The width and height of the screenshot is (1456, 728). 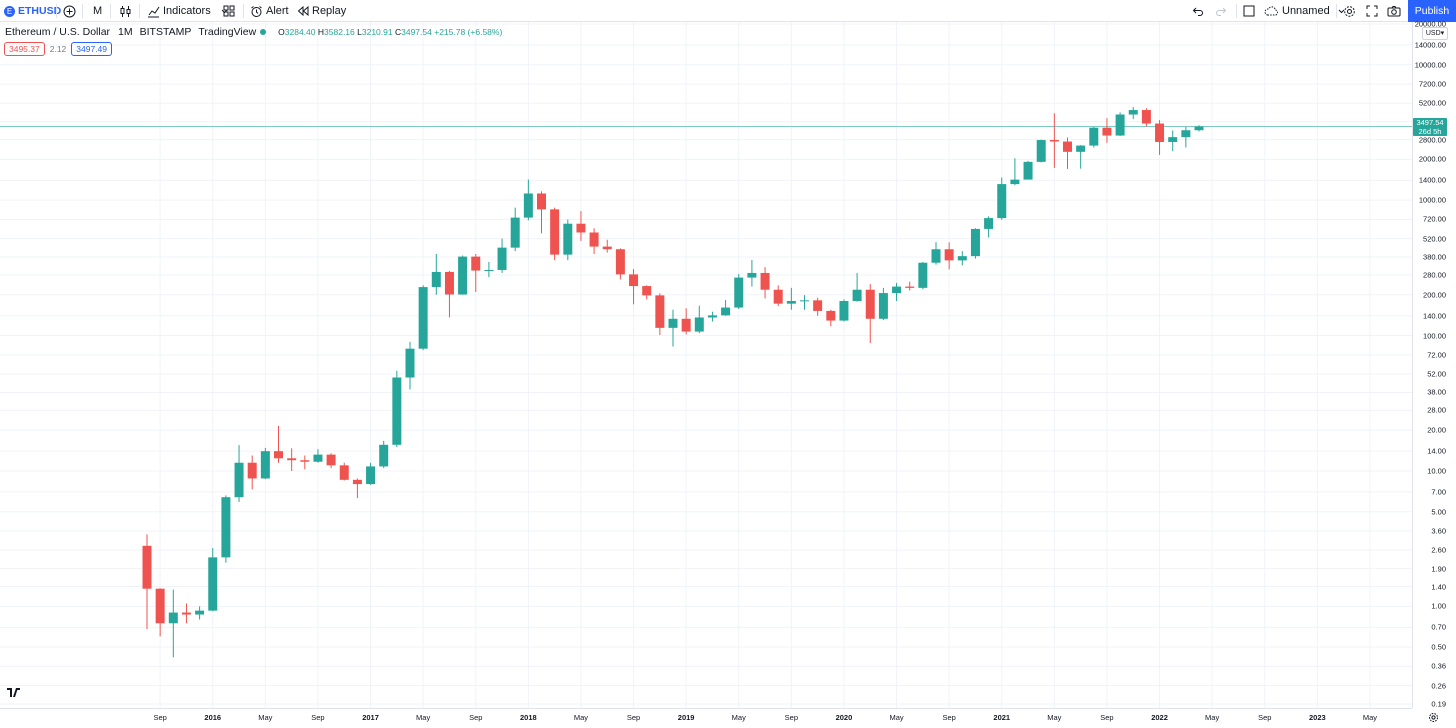 What do you see at coordinates (277, 11) in the screenshot?
I see `alert-label: Alert` at bounding box center [277, 11].